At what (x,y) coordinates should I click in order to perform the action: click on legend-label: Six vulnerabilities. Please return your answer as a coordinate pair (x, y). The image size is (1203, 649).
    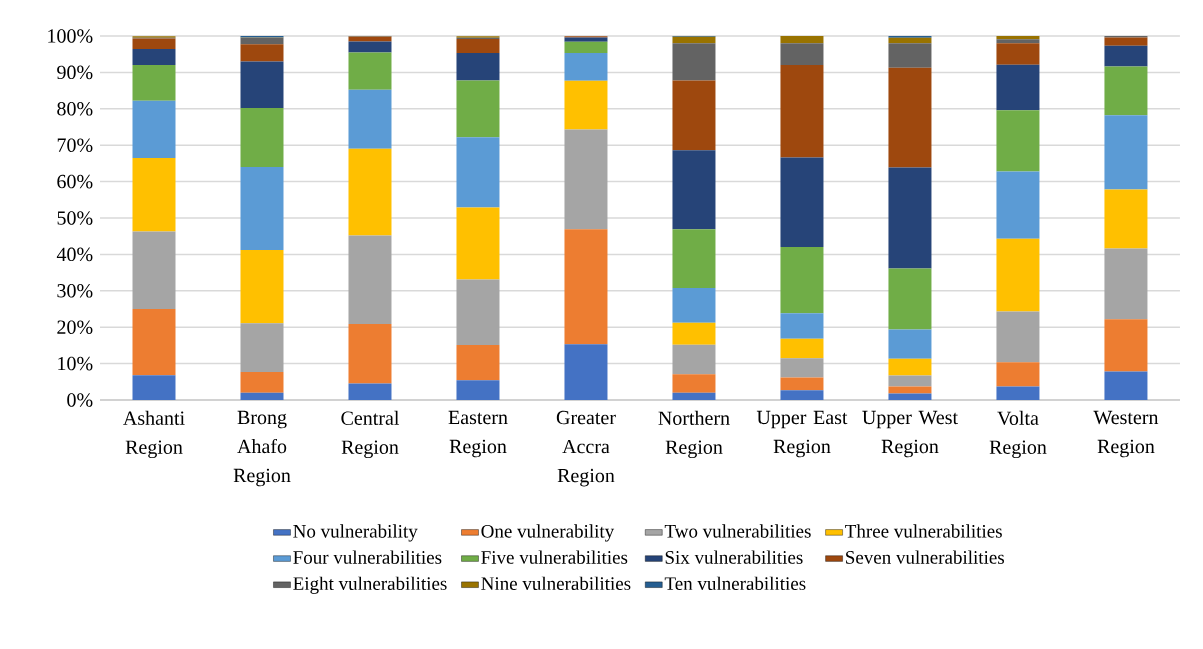
    Looking at the image, I should click on (734, 557).